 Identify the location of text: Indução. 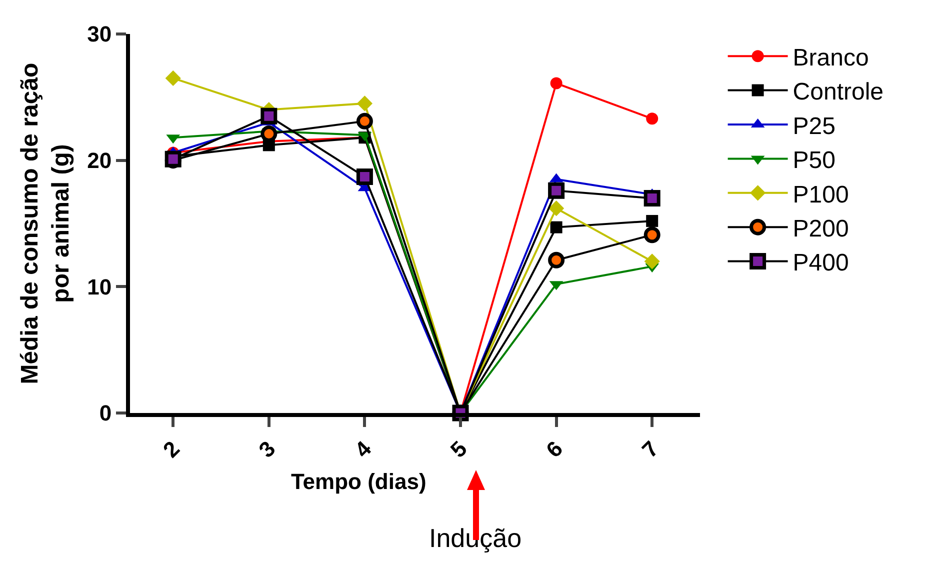
(475, 538).